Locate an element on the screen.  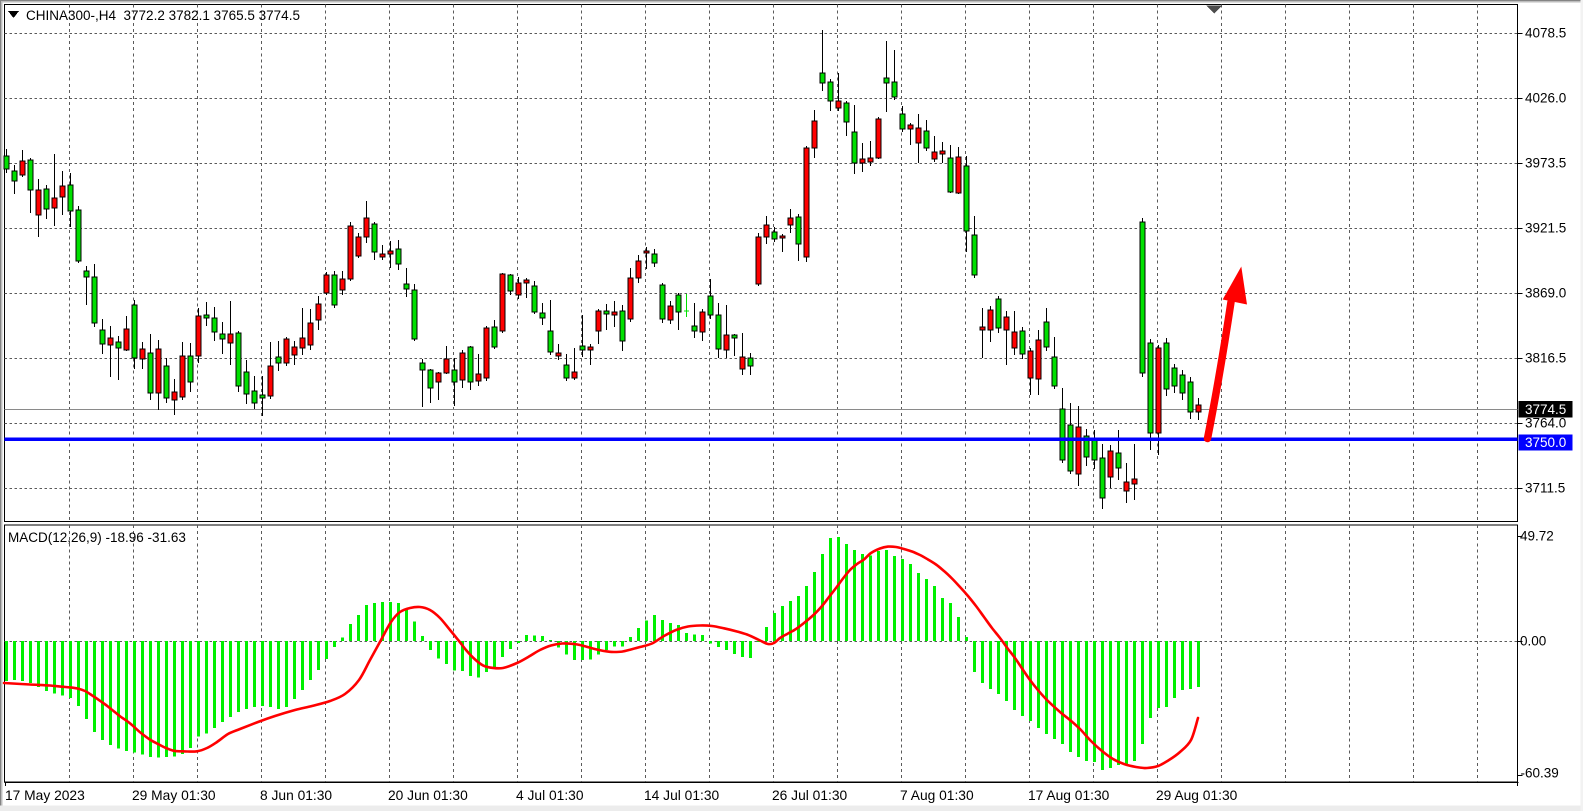
svg-text: 4026.0 is located at coordinates (1545, 98).